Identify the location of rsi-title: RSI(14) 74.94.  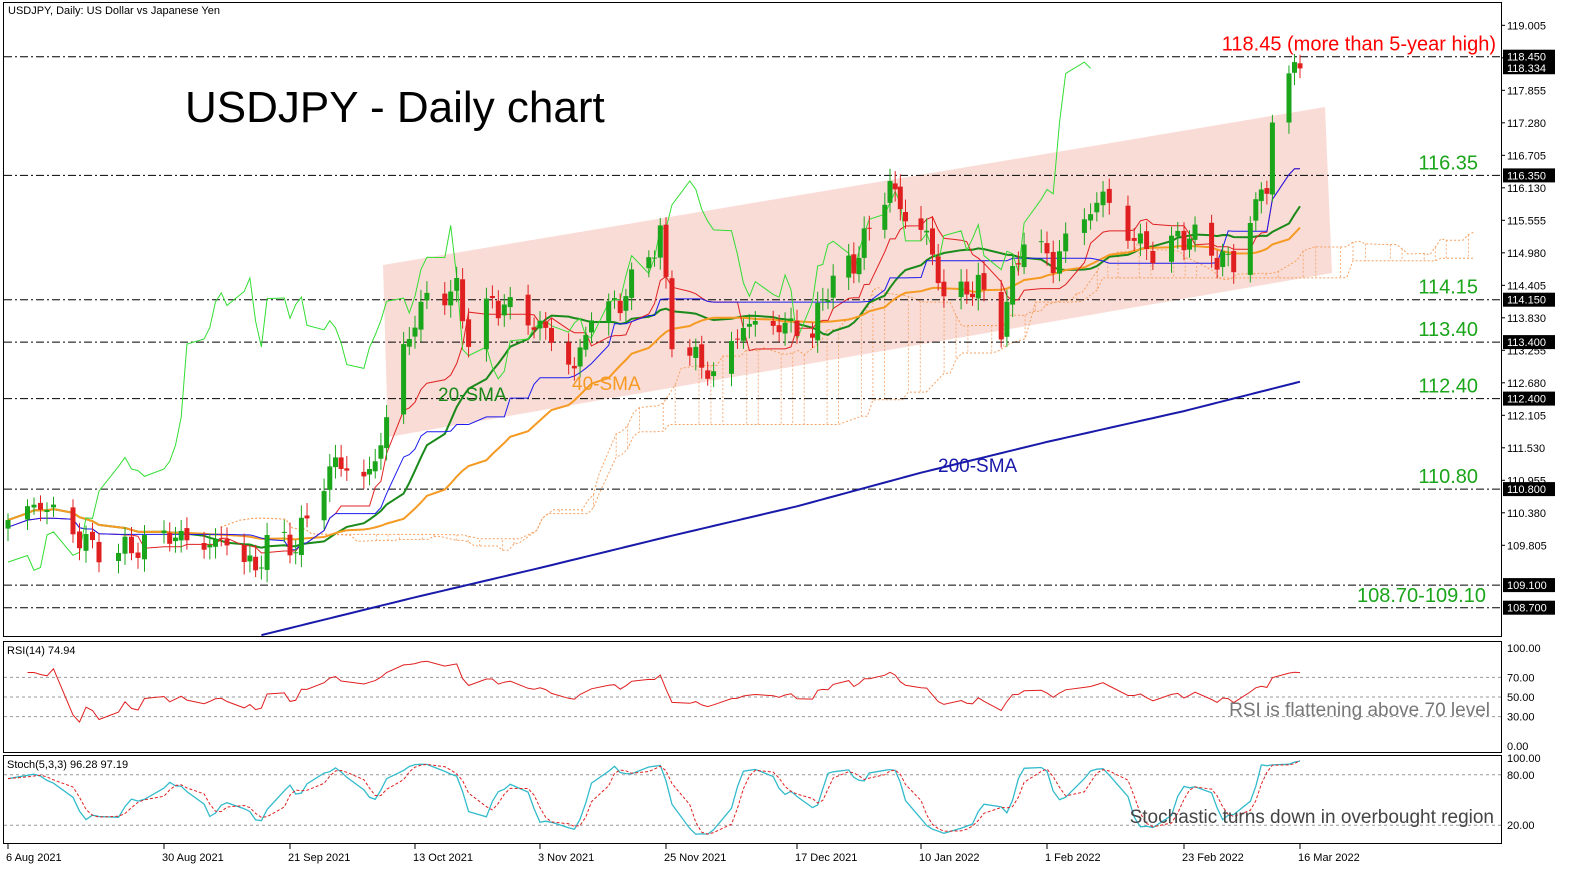
(41, 651).